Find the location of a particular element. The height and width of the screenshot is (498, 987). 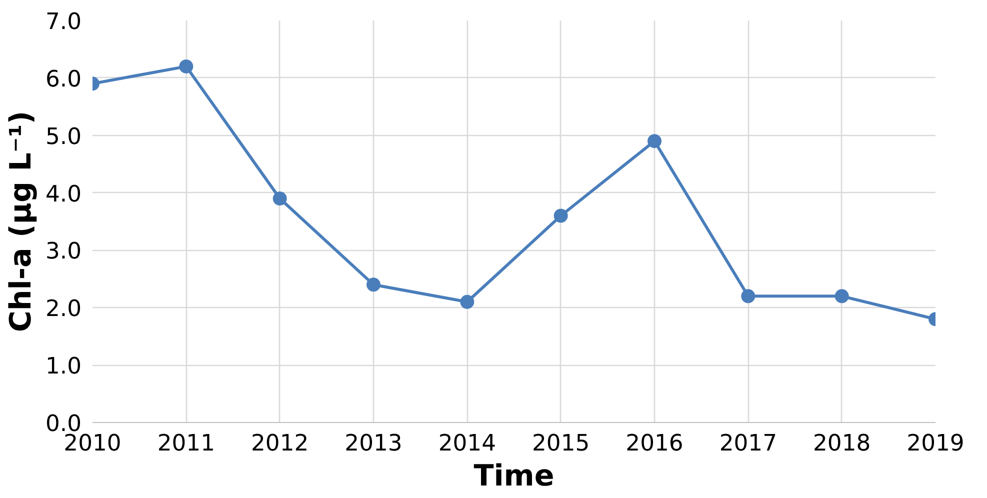

y-axis-title: Chl-a (μg L⁻¹) is located at coordinates (20, 221).